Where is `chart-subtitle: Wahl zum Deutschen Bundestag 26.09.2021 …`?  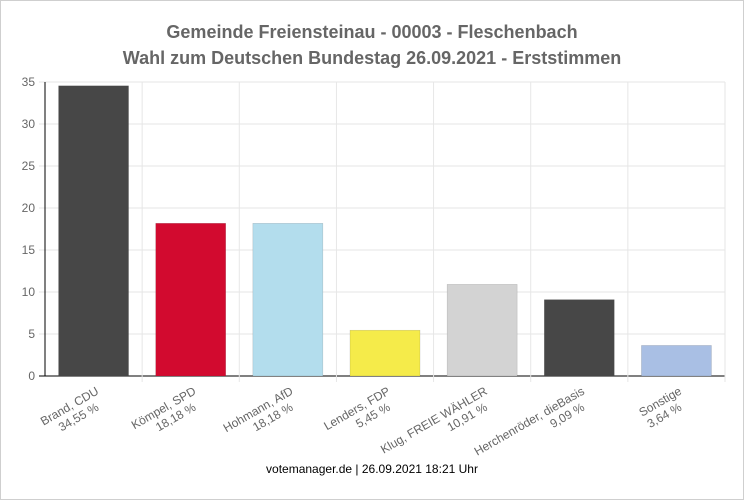
chart-subtitle: Wahl zum Deutschen Bundestag 26.09.2021 … is located at coordinates (372, 58).